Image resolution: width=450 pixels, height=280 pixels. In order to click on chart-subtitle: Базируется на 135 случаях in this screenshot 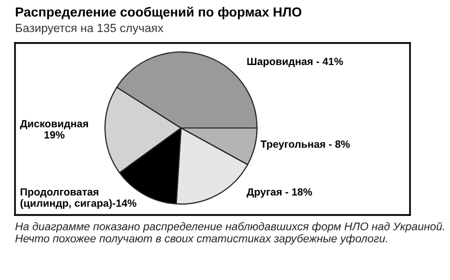, I will do `click(90, 29)`.